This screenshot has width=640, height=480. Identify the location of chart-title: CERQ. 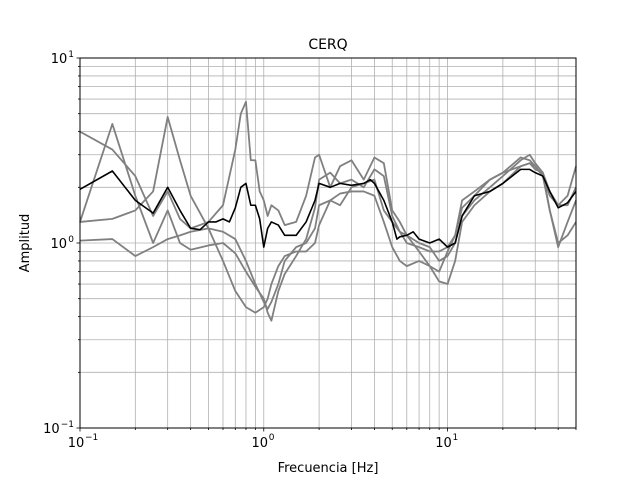
(327, 45).